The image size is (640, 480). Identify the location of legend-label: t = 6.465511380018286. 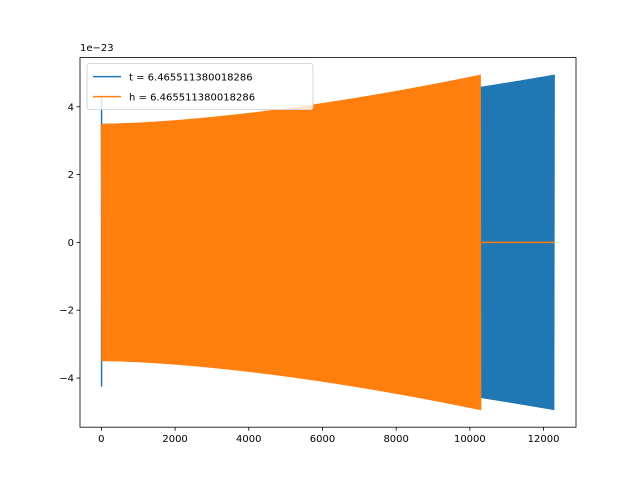
(191, 78).